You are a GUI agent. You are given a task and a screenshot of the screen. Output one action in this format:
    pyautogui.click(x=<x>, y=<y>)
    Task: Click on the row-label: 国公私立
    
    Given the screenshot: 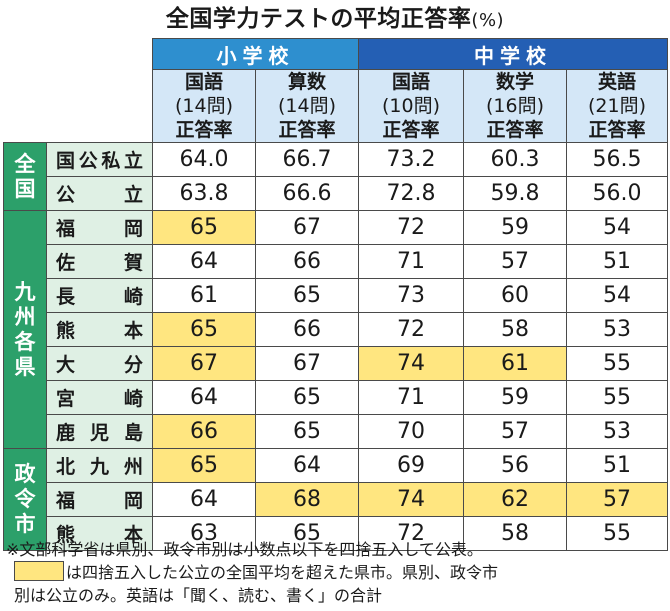 What is the action you would take?
    pyautogui.click(x=99, y=159)
    